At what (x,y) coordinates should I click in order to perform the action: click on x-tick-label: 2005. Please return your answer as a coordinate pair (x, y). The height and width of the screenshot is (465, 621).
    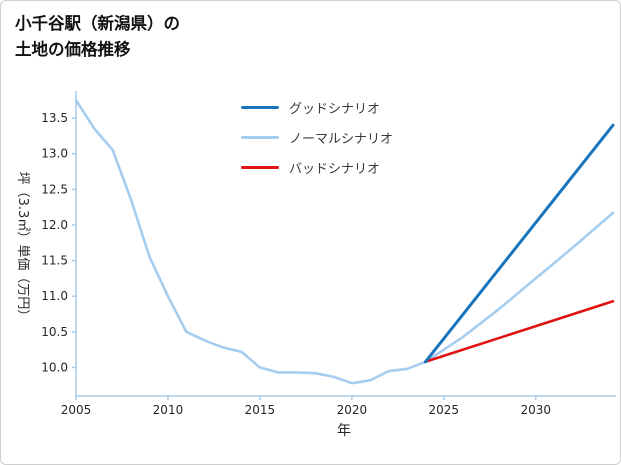
    Looking at the image, I should click on (76, 410).